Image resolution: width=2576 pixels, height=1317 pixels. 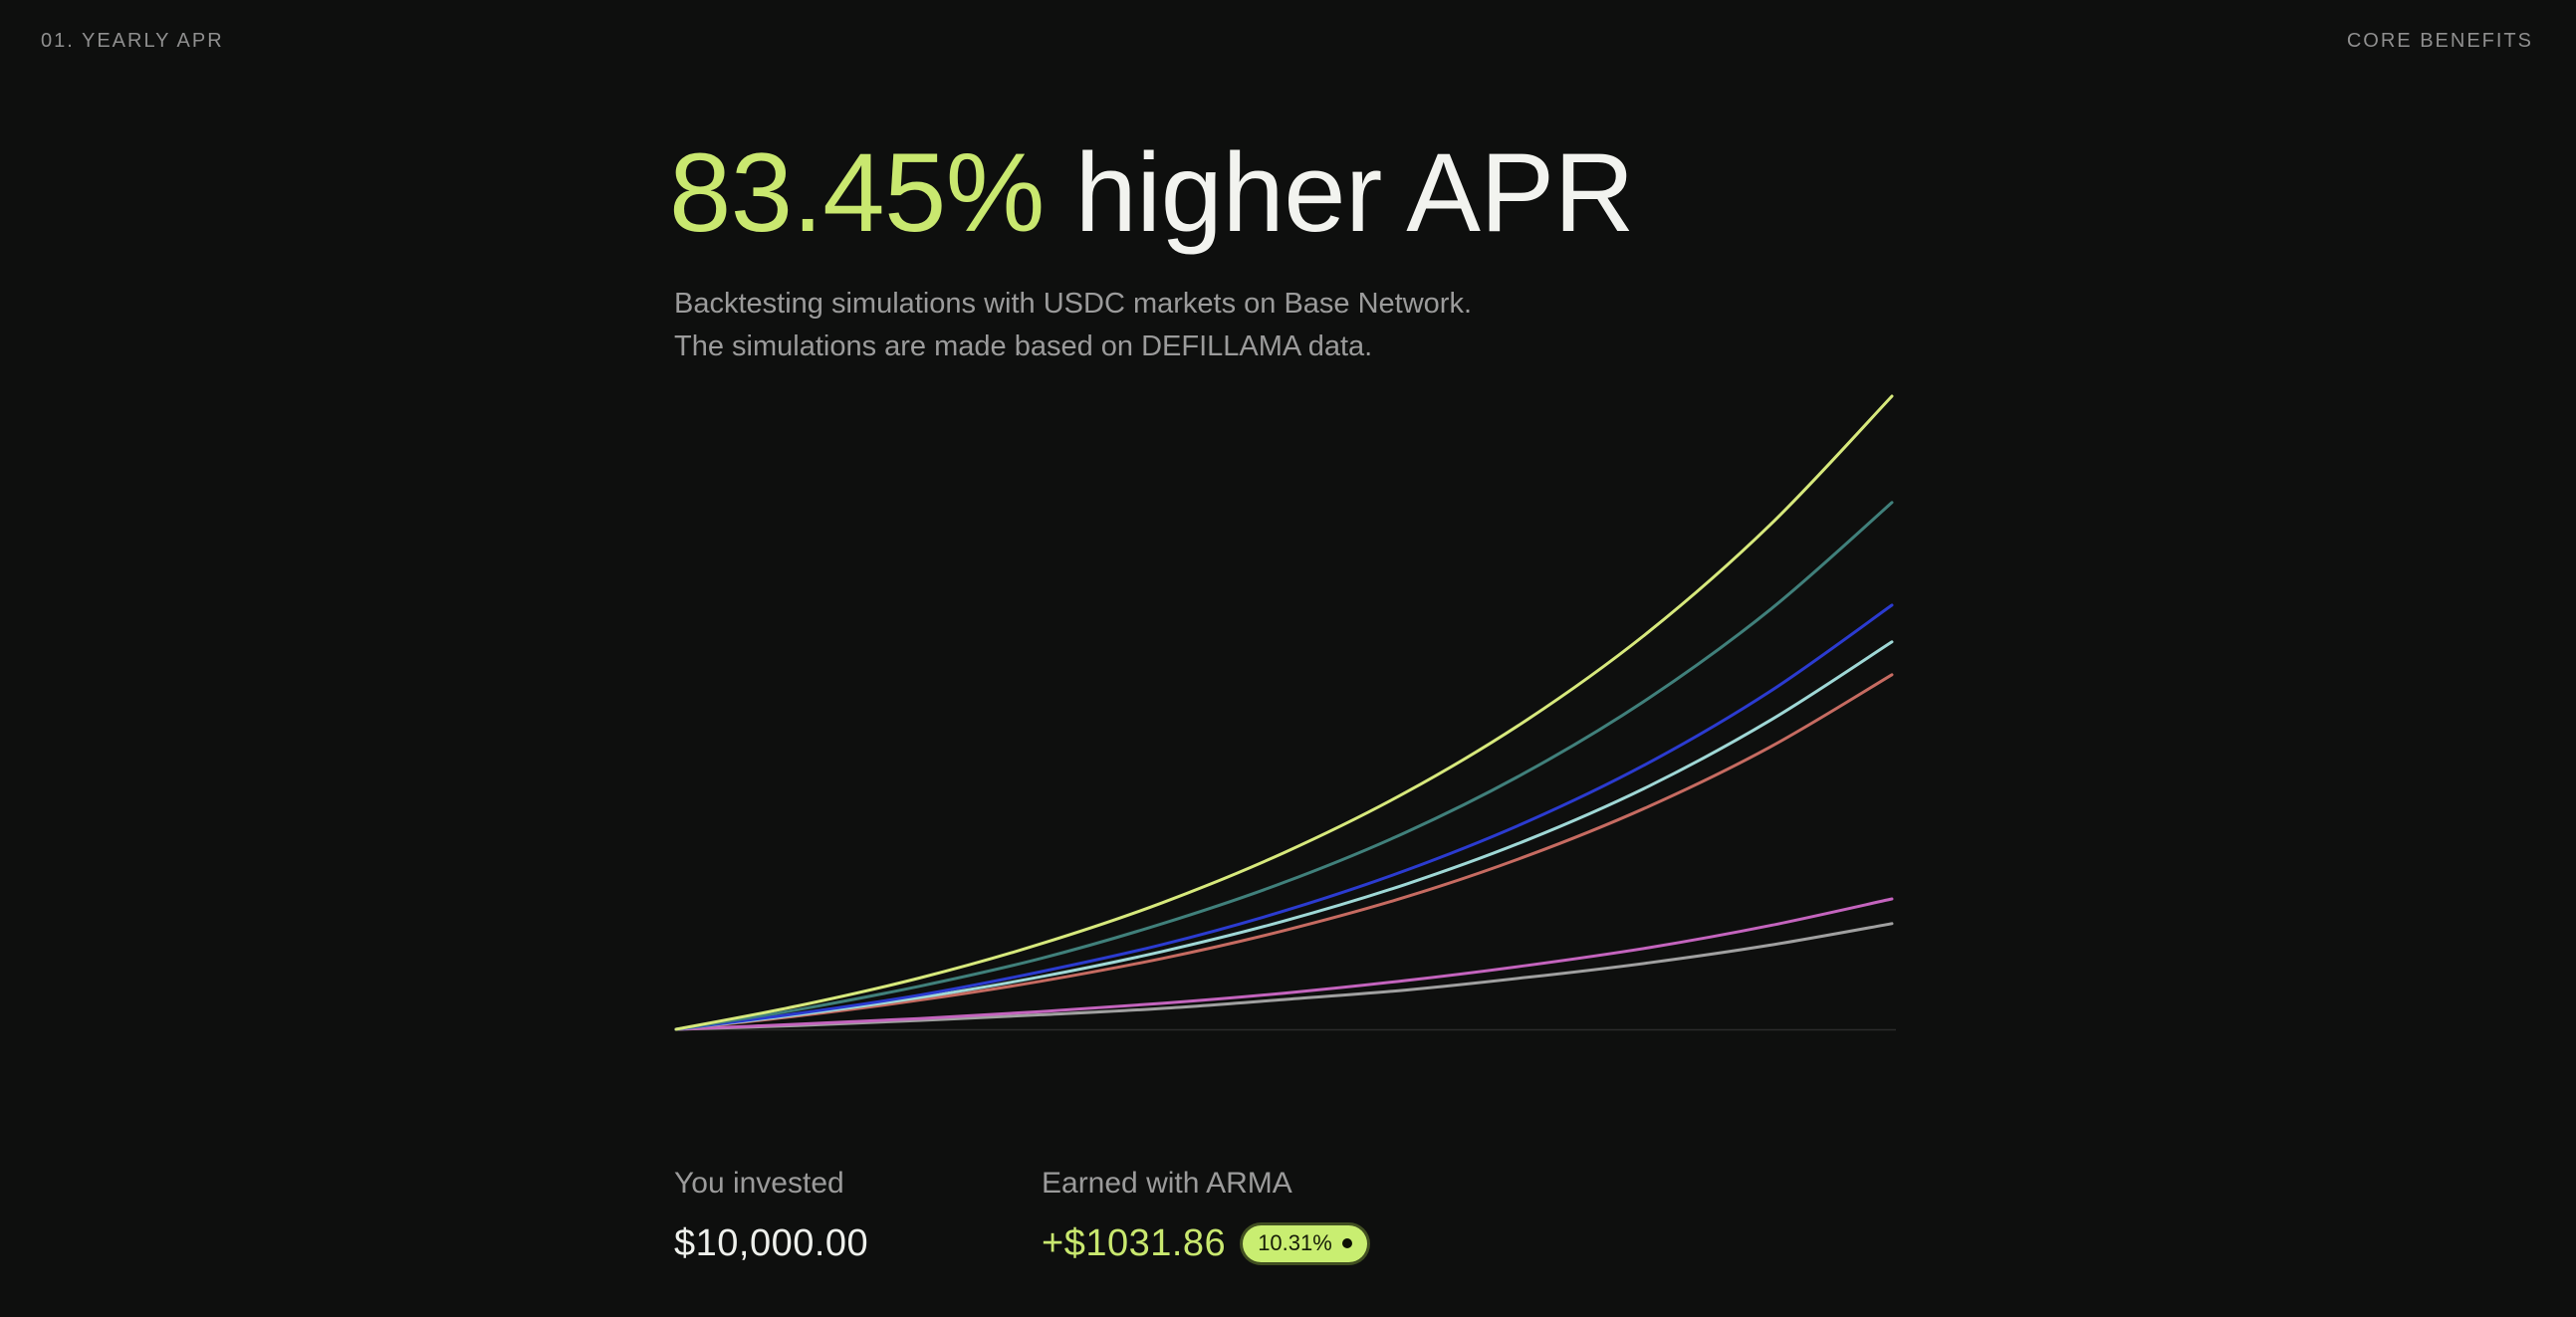 I want to click on apr-gain-badge: 10.31%, so click(x=1305, y=1243).